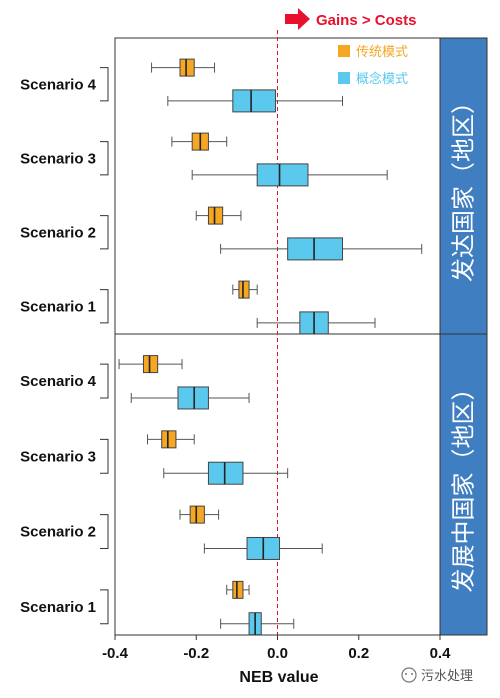  What do you see at coordinates (344, 51) in the screenshot?
I see `legend-swatch-traditional` at bounding box center [344, 51].